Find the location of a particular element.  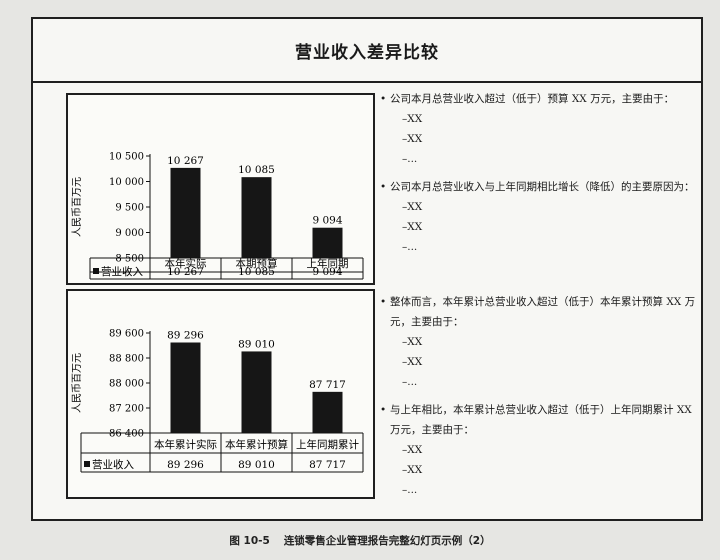

category-label: 本年实际 is located at coordinates (186, 263).